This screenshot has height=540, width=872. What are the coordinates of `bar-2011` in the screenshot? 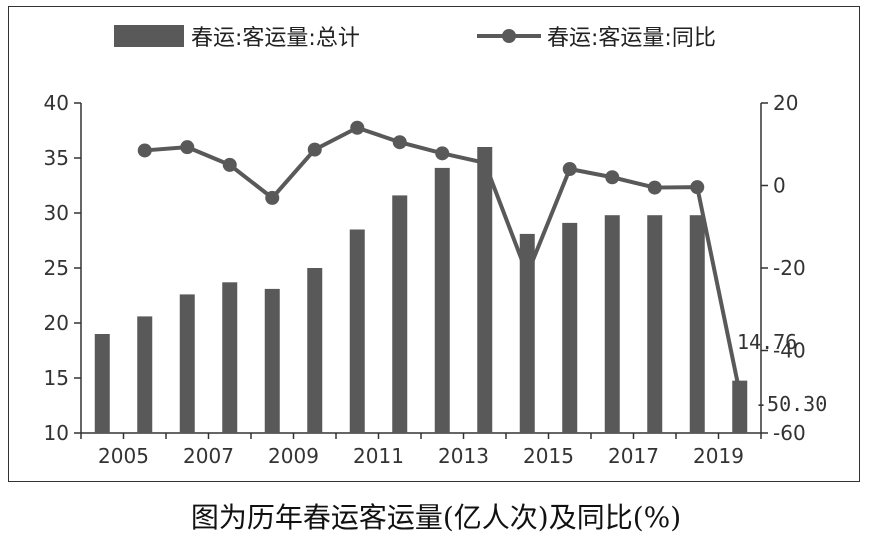 It's located at (357, 331).